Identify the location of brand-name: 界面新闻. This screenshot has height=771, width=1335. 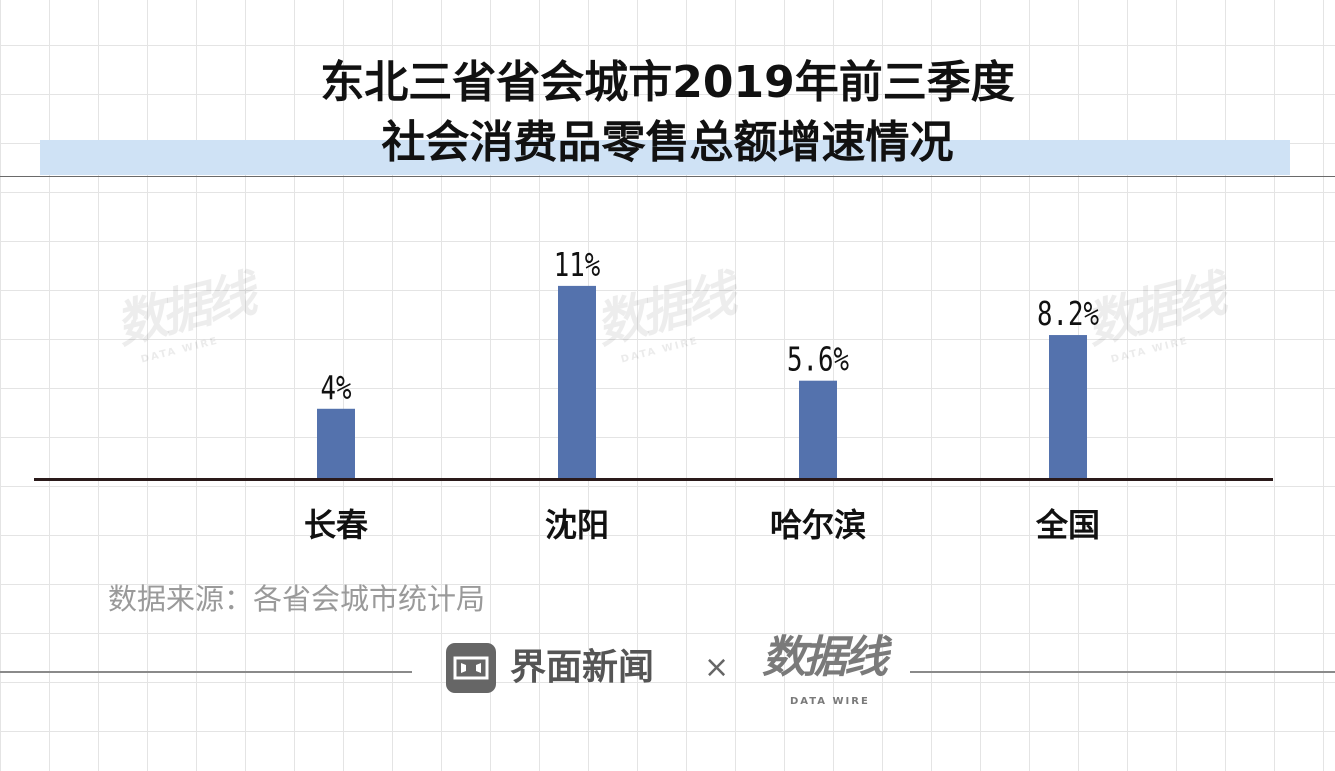
(582, 667).